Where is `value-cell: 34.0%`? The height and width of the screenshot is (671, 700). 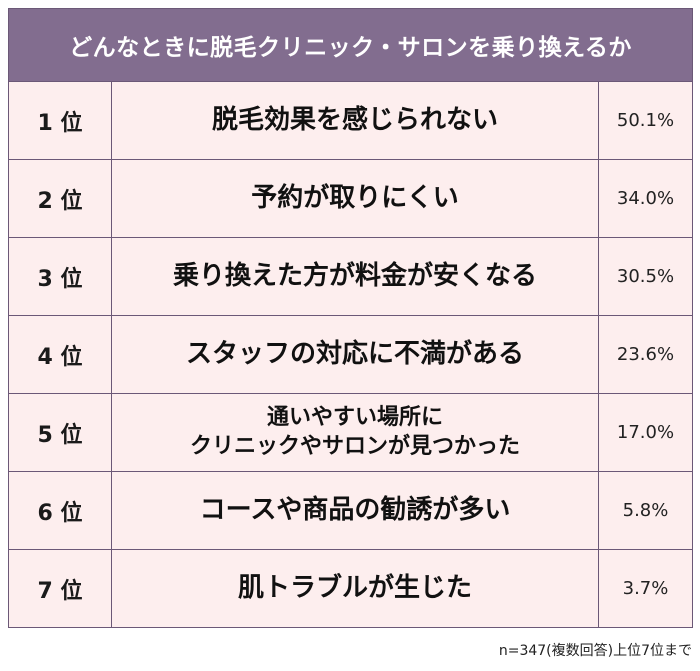 value-cell: 34.0% is located at coordinates (645, 198).